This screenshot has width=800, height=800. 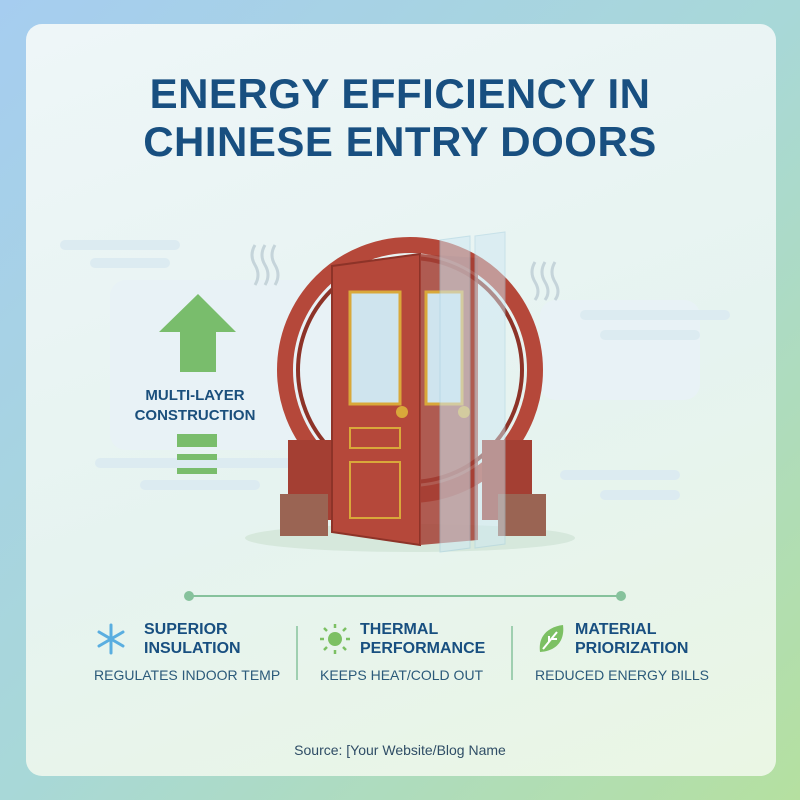 What do you see at coordinates (402, 675) in the screenshot?
I see `feature-subtitle: KEEPS HEAT/COLD OUT` at bounding box center [402, 675].